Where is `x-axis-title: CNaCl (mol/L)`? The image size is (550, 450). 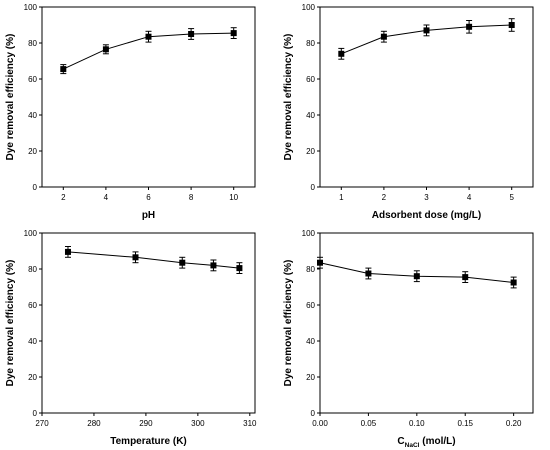 x-axis-title: CNaCl (mol/L) is located at coordinates (426, 442).